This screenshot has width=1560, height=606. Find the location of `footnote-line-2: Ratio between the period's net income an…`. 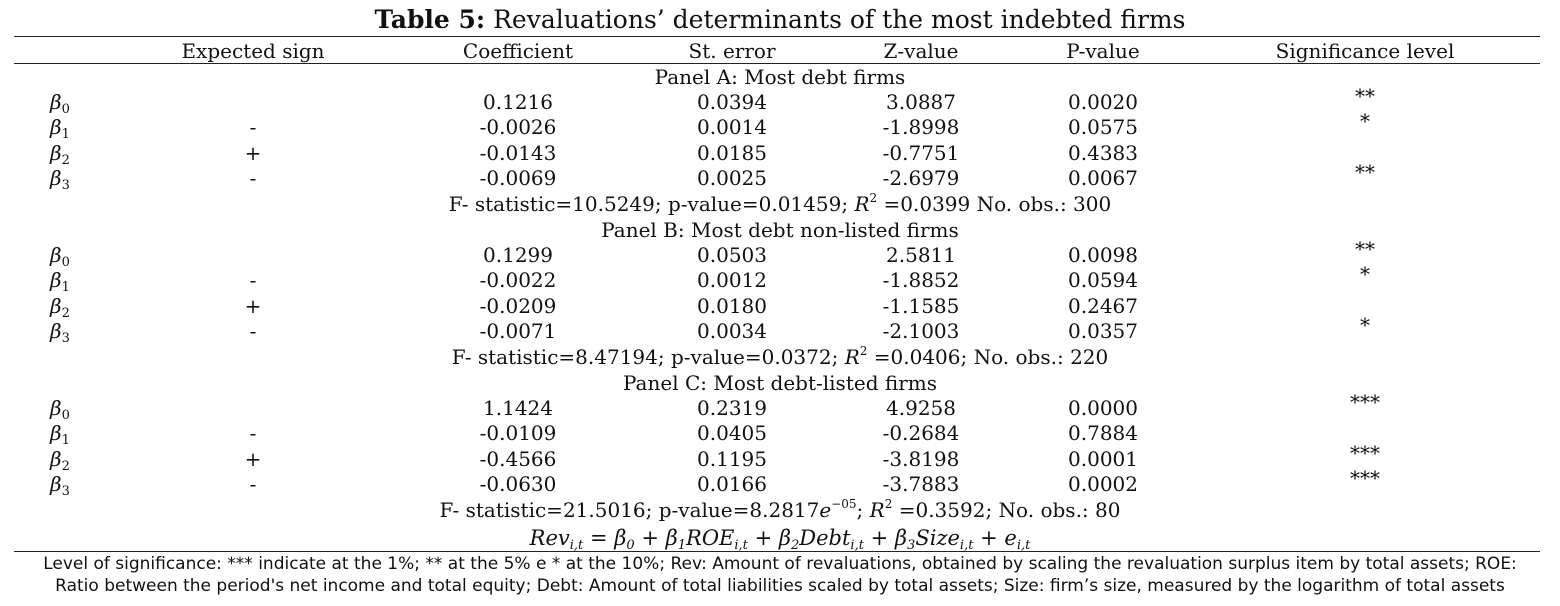

footnote-line-2: Ratio between the period's net income an… is located at coordinates (780, 586).